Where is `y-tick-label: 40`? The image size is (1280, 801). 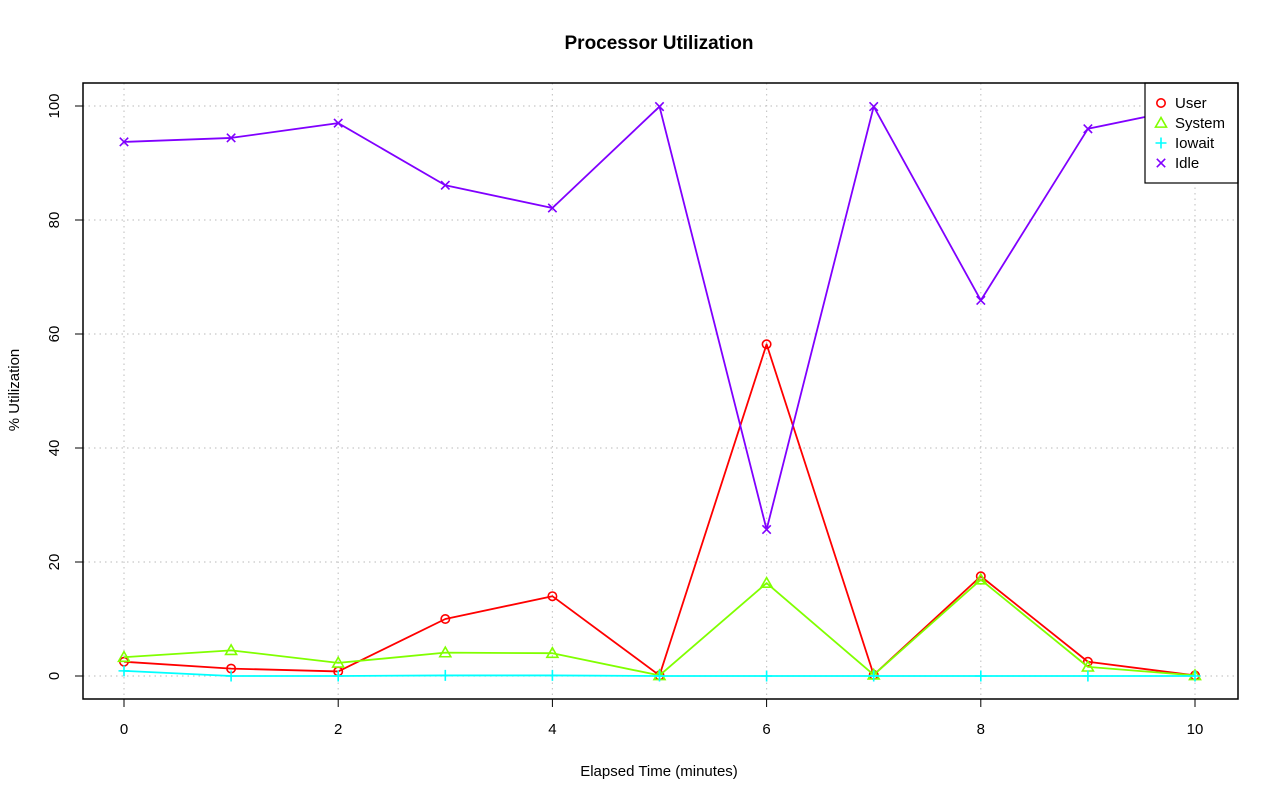
y-tick-label: 40 is located at coordinates (54, 448).